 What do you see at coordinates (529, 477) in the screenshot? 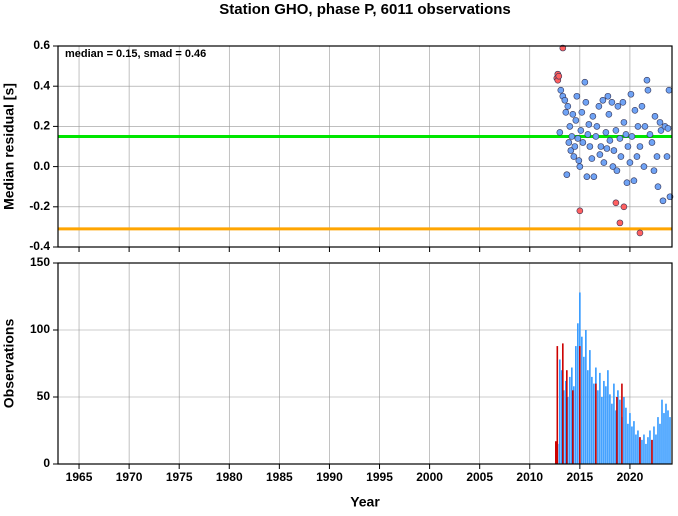
I see `x-tick-label: 2010` at bounding box center [529, 477].